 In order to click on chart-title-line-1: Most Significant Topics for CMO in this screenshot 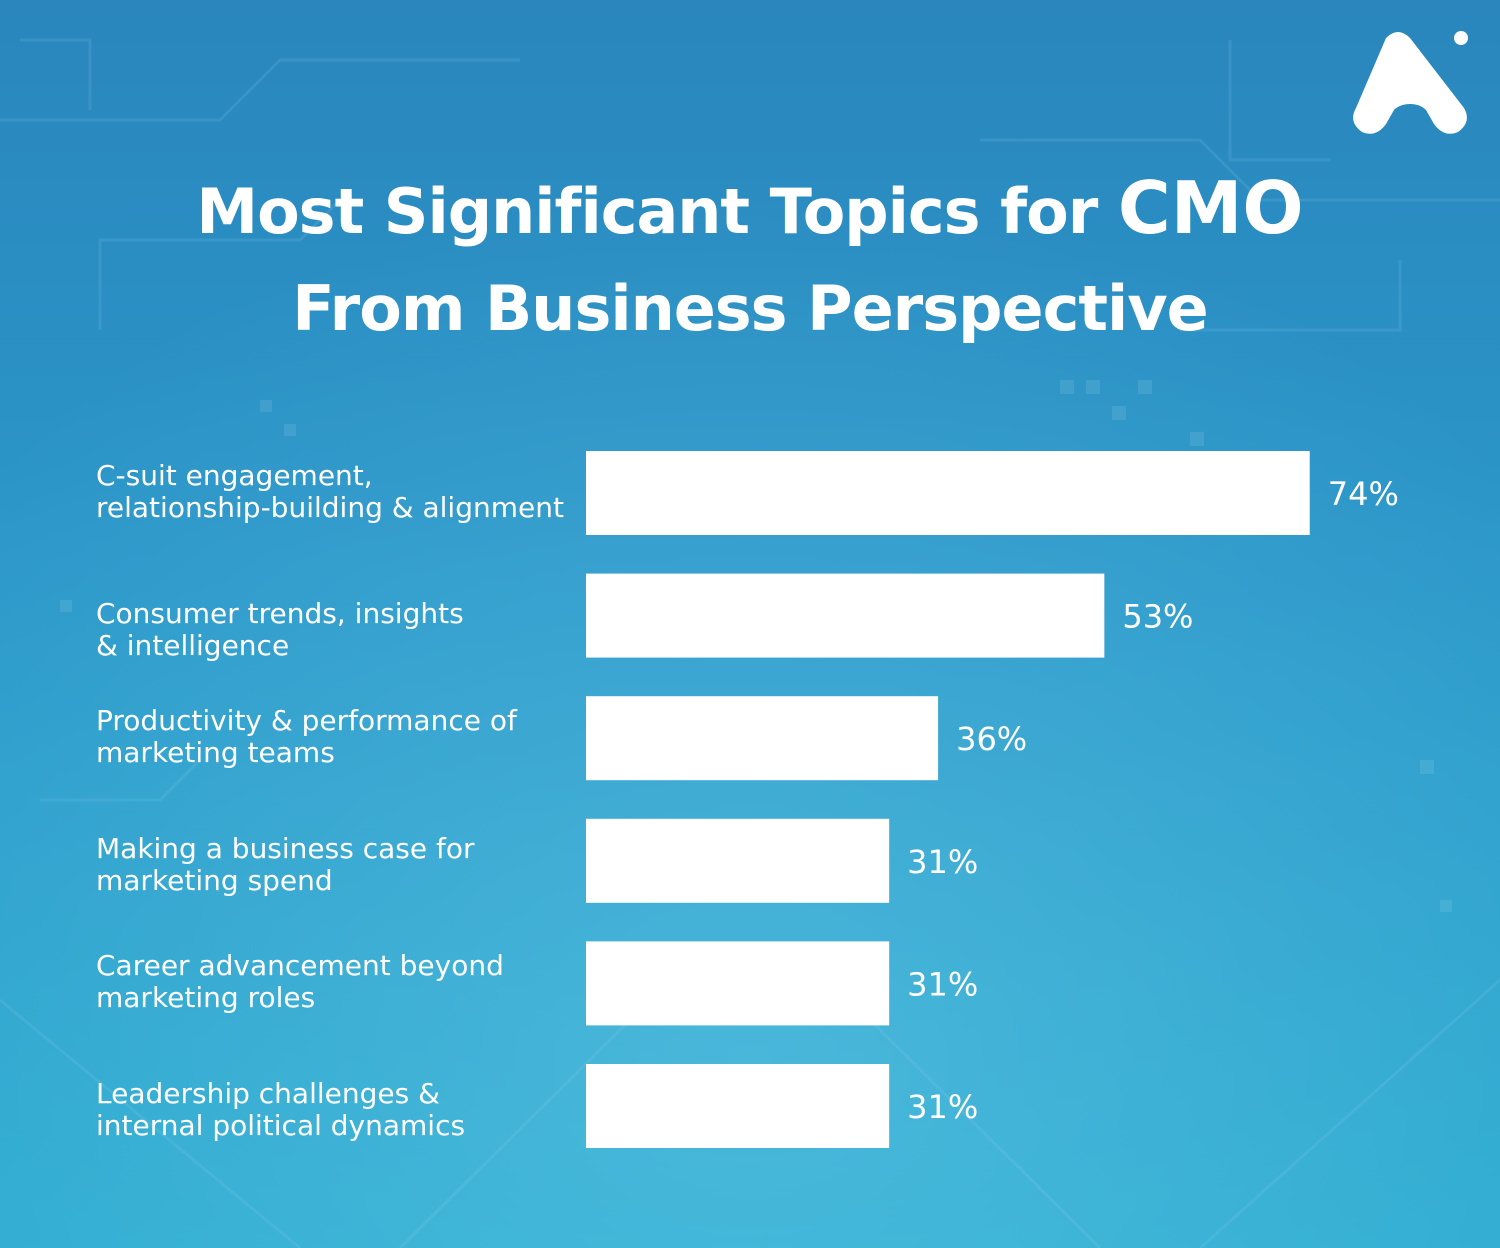, I will do `click(750, 208)`.